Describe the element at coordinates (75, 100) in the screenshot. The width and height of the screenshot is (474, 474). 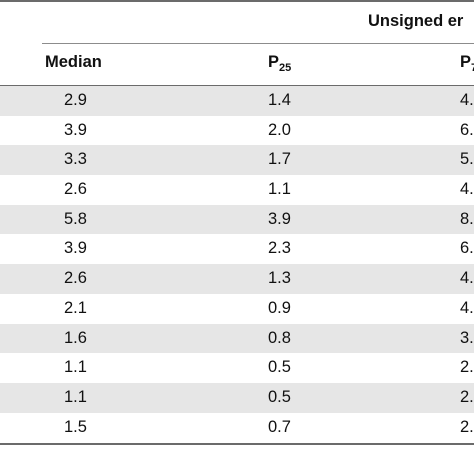
I see `median-cell: 2.9` at that location.